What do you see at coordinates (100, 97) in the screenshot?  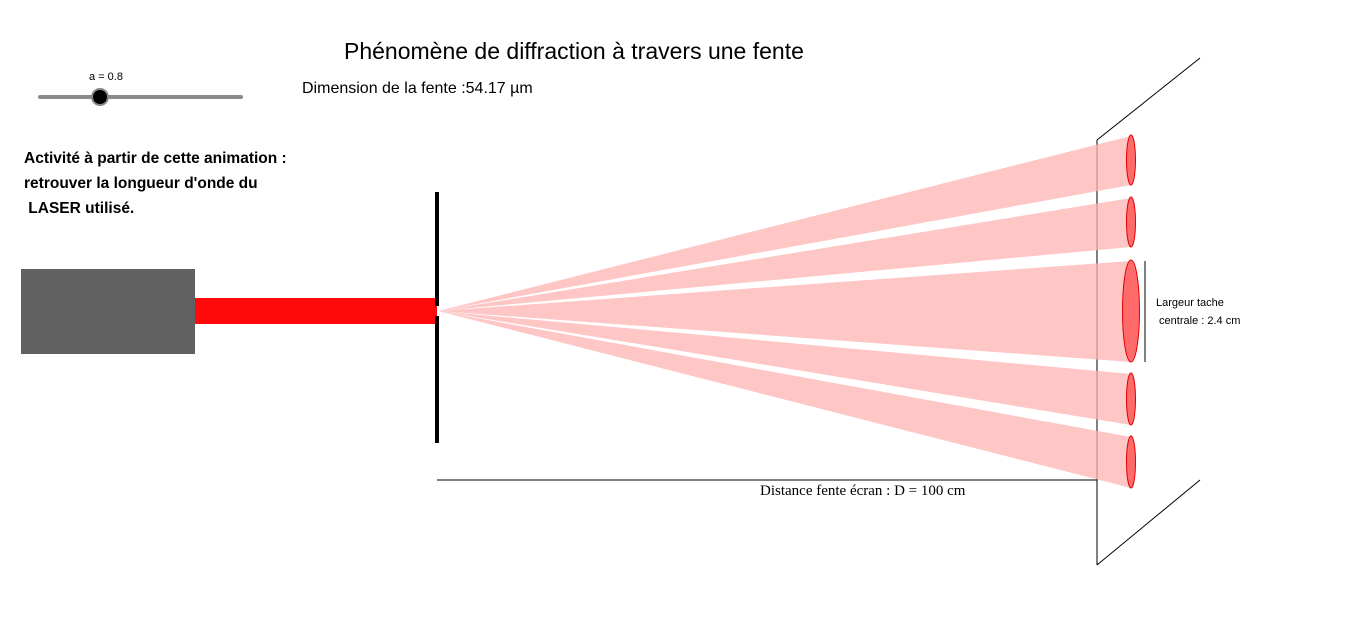 I see `slider-thumb` at bounding box center [100, 97].